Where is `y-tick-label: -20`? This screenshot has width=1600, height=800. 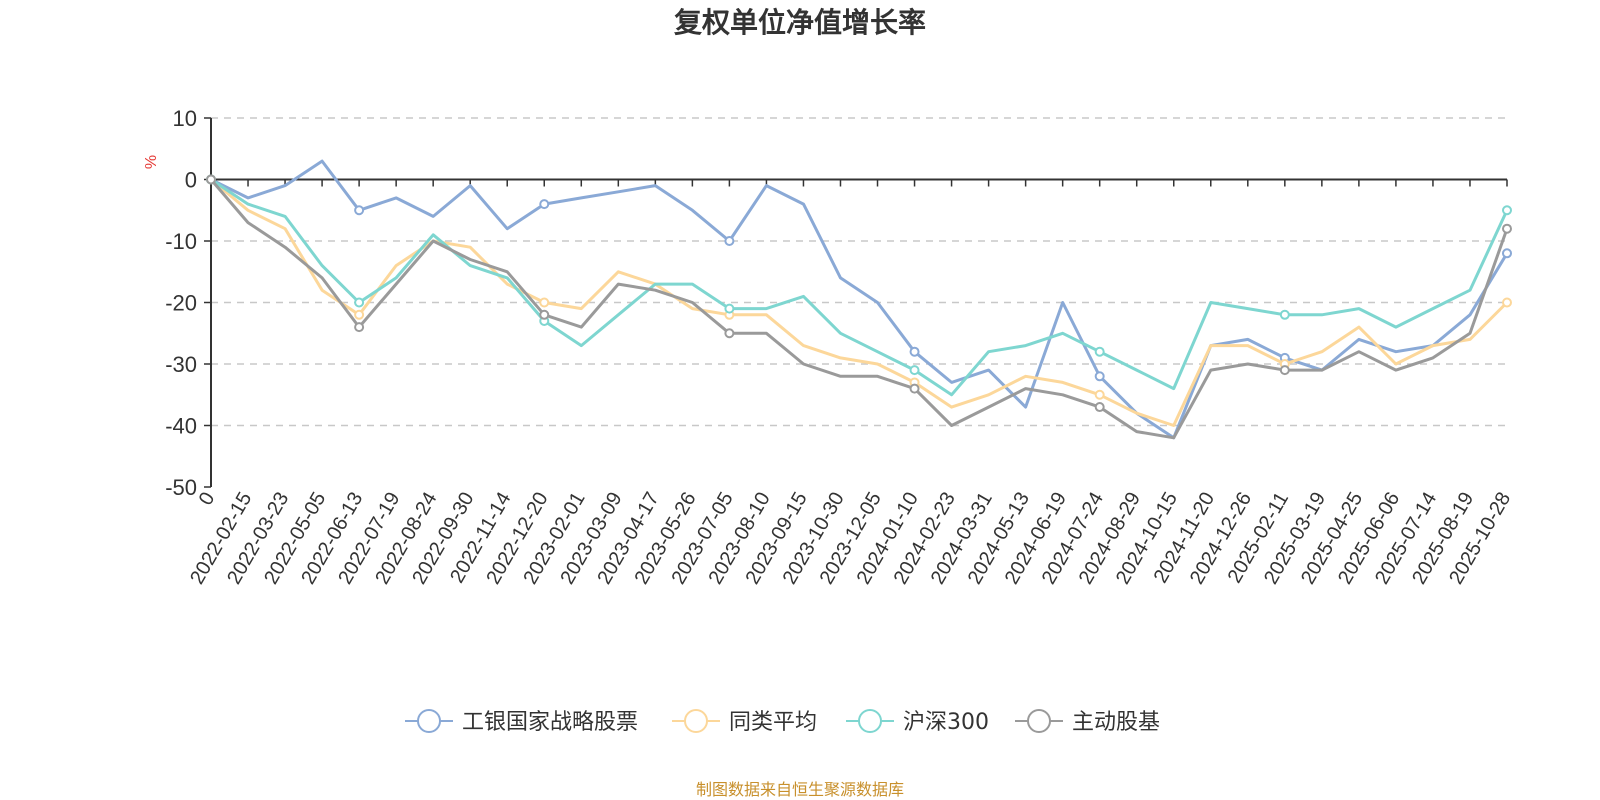 y-tick-label: -20 is located at coordinates (181, 303).